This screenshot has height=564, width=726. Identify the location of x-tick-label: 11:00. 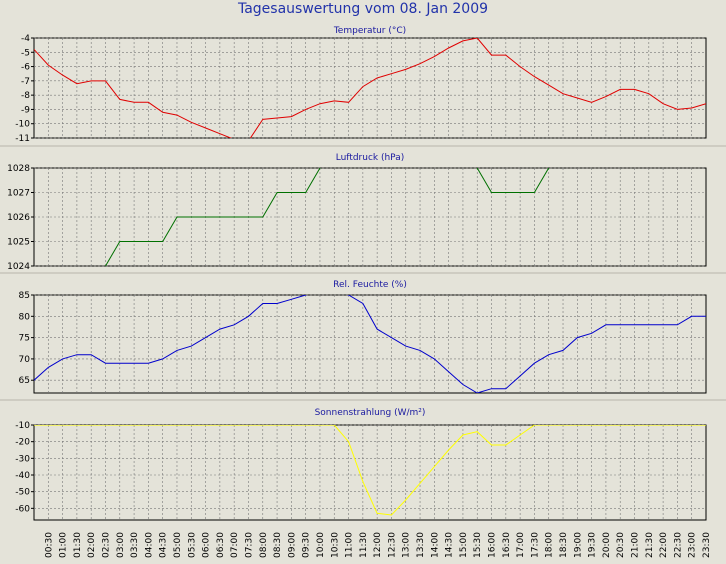
(350, 545).